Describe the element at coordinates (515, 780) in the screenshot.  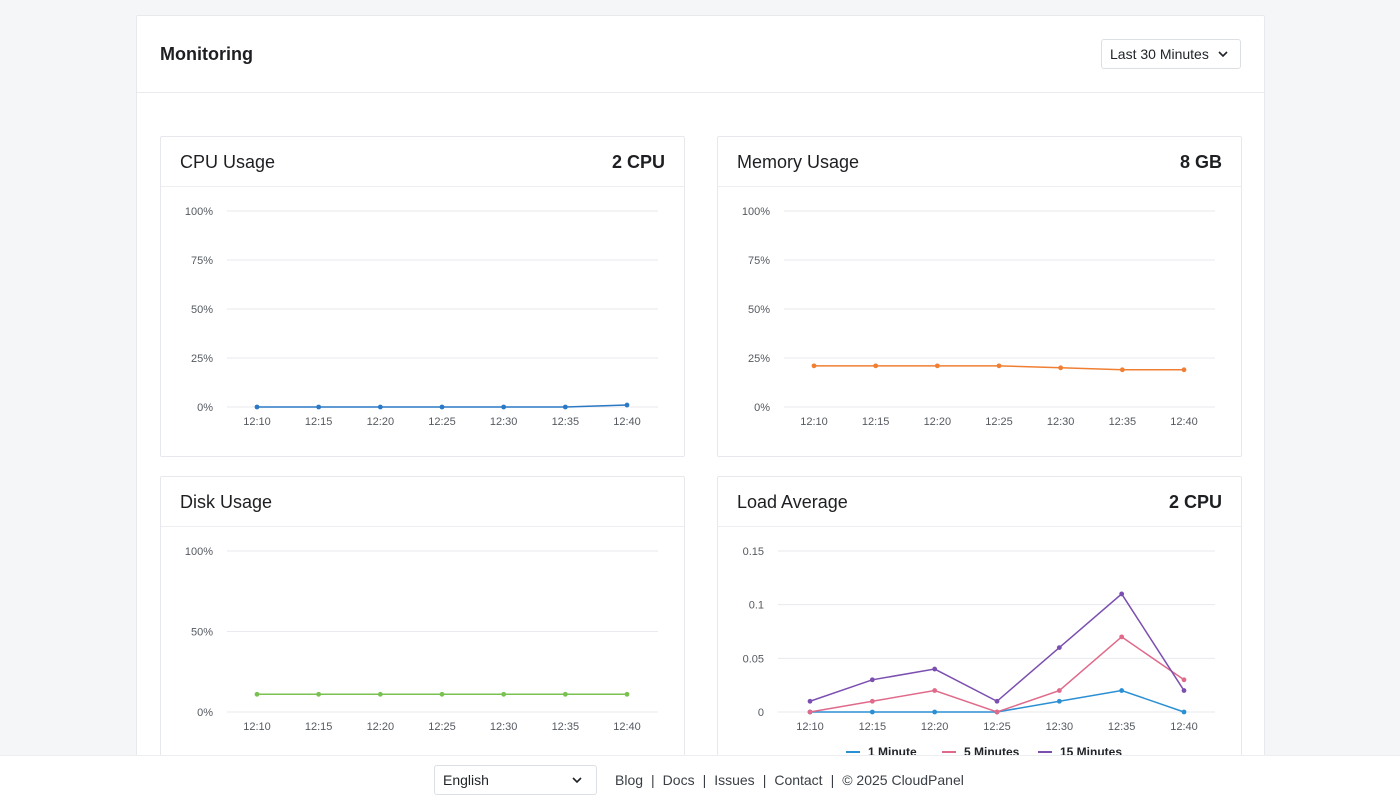
I see `language-select: English` at that location.